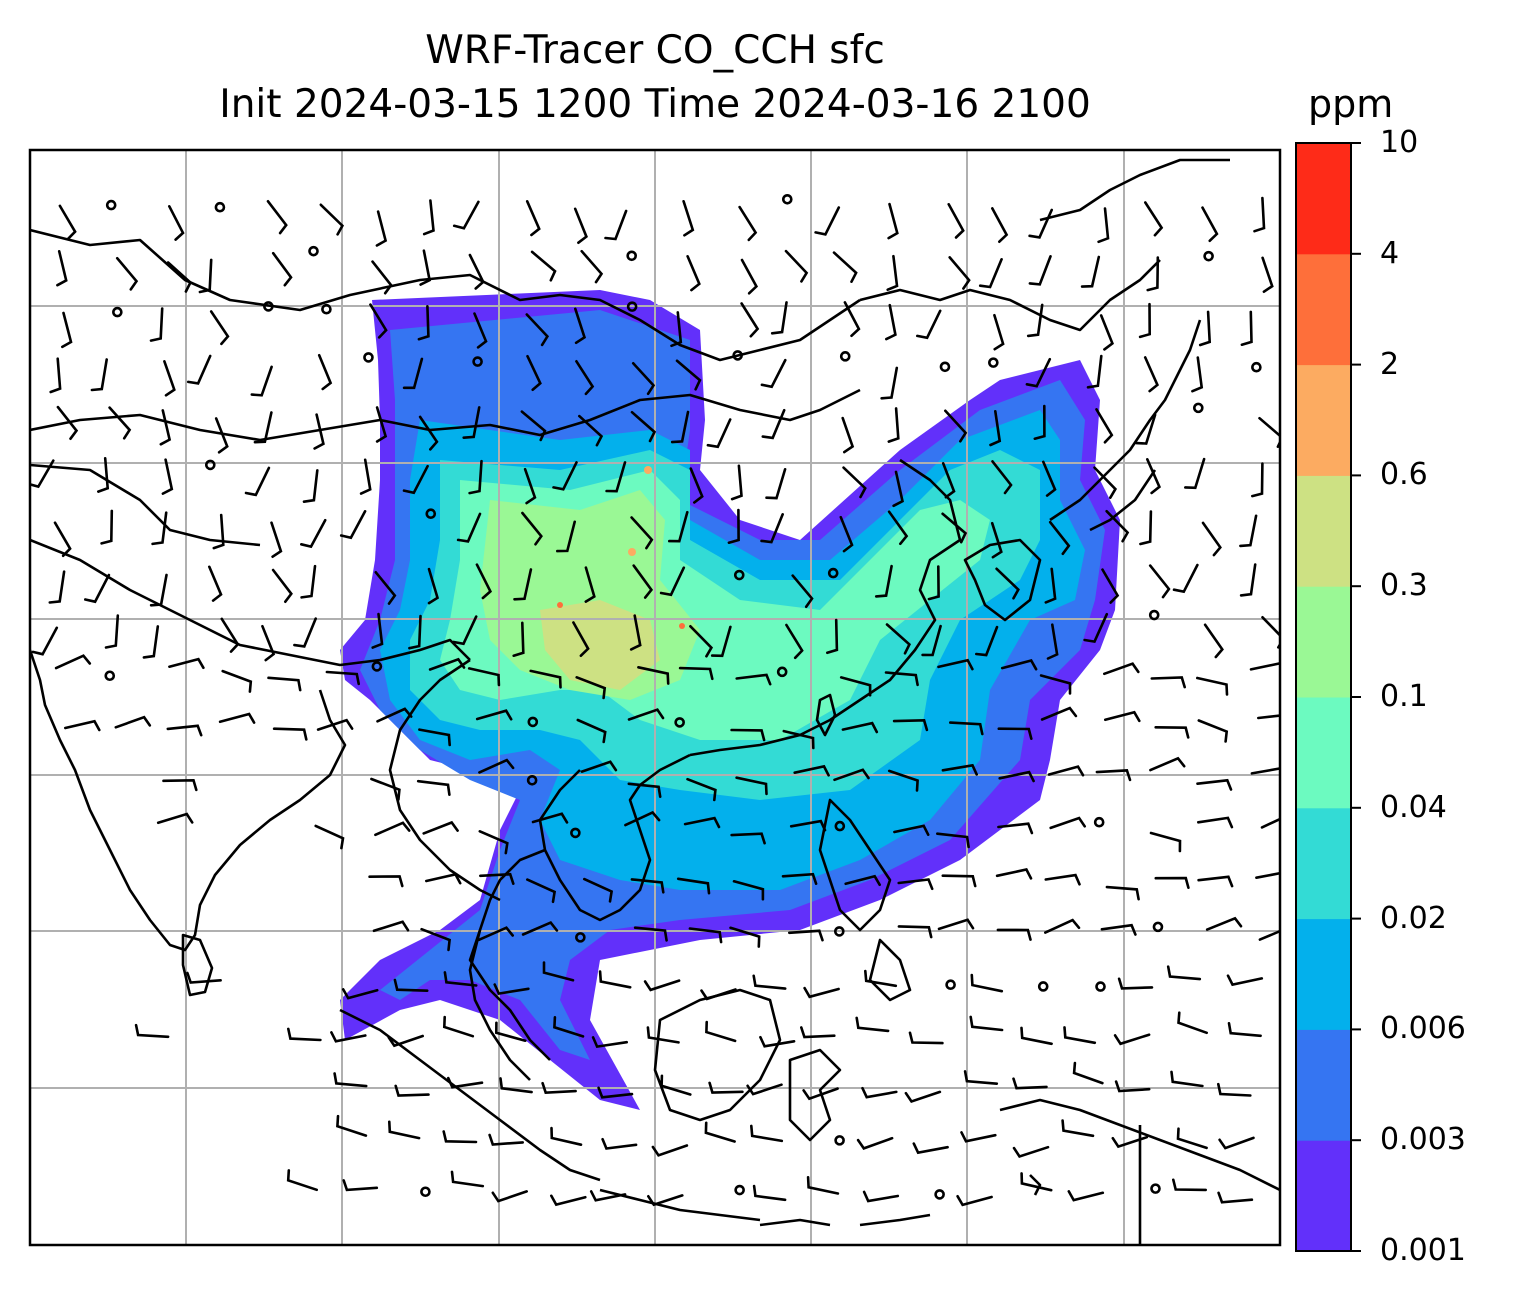 This screenshot has height=1306, width=1528. I want to click on south-asia-border, so click(145, 505).